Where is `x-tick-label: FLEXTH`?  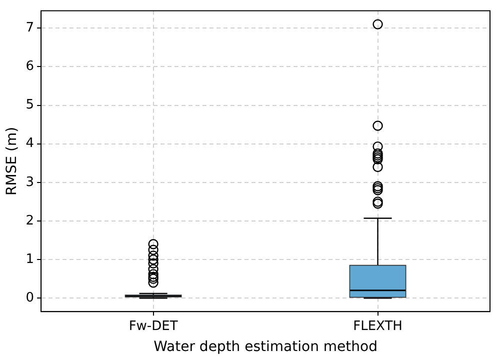 x-tick-label: FLEXTH is located at coordinates (377, 326).